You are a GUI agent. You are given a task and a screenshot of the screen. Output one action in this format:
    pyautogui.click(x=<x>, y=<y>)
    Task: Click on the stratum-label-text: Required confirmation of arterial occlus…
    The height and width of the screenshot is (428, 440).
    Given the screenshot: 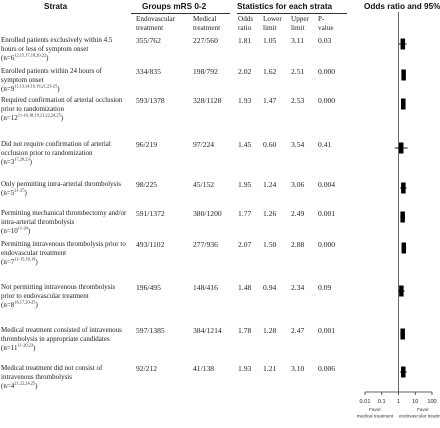 What is the action you would take?
    pyautogui.click(x=62, y=104)
    